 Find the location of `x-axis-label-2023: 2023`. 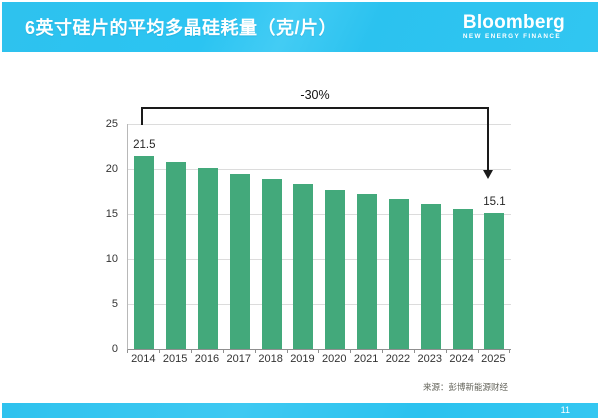

x-axis-label-2023: 2023 is located at coordinates (429, 359).